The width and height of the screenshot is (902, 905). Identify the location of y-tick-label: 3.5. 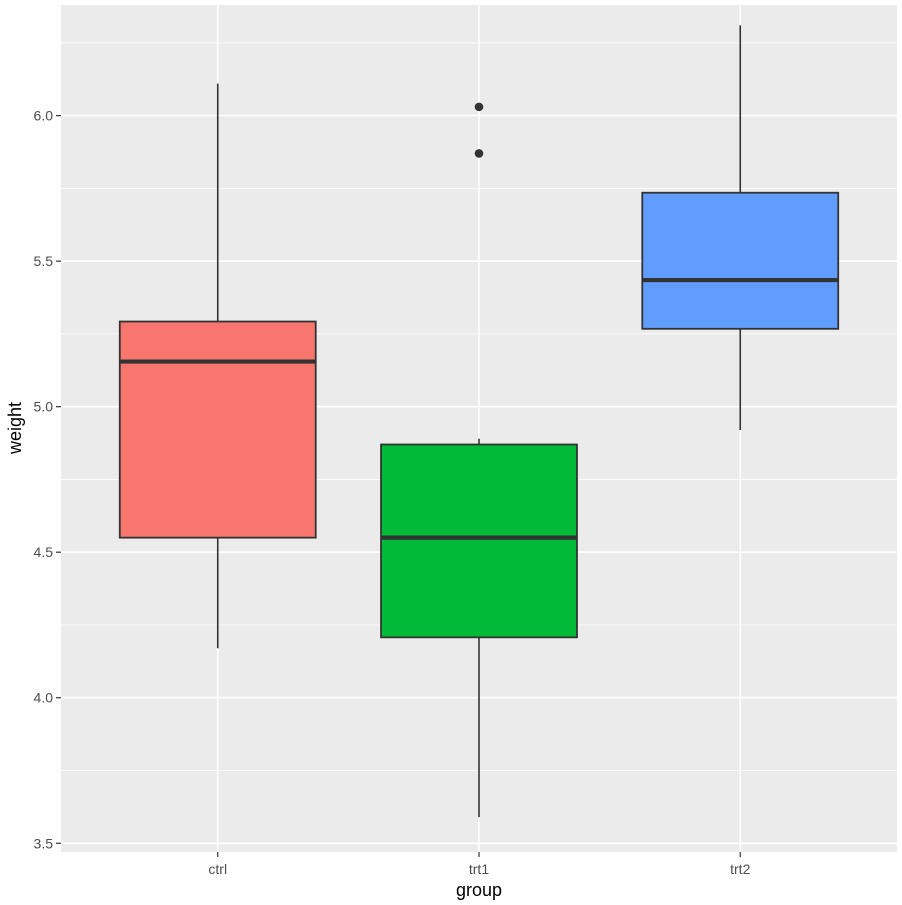
(44, 843).